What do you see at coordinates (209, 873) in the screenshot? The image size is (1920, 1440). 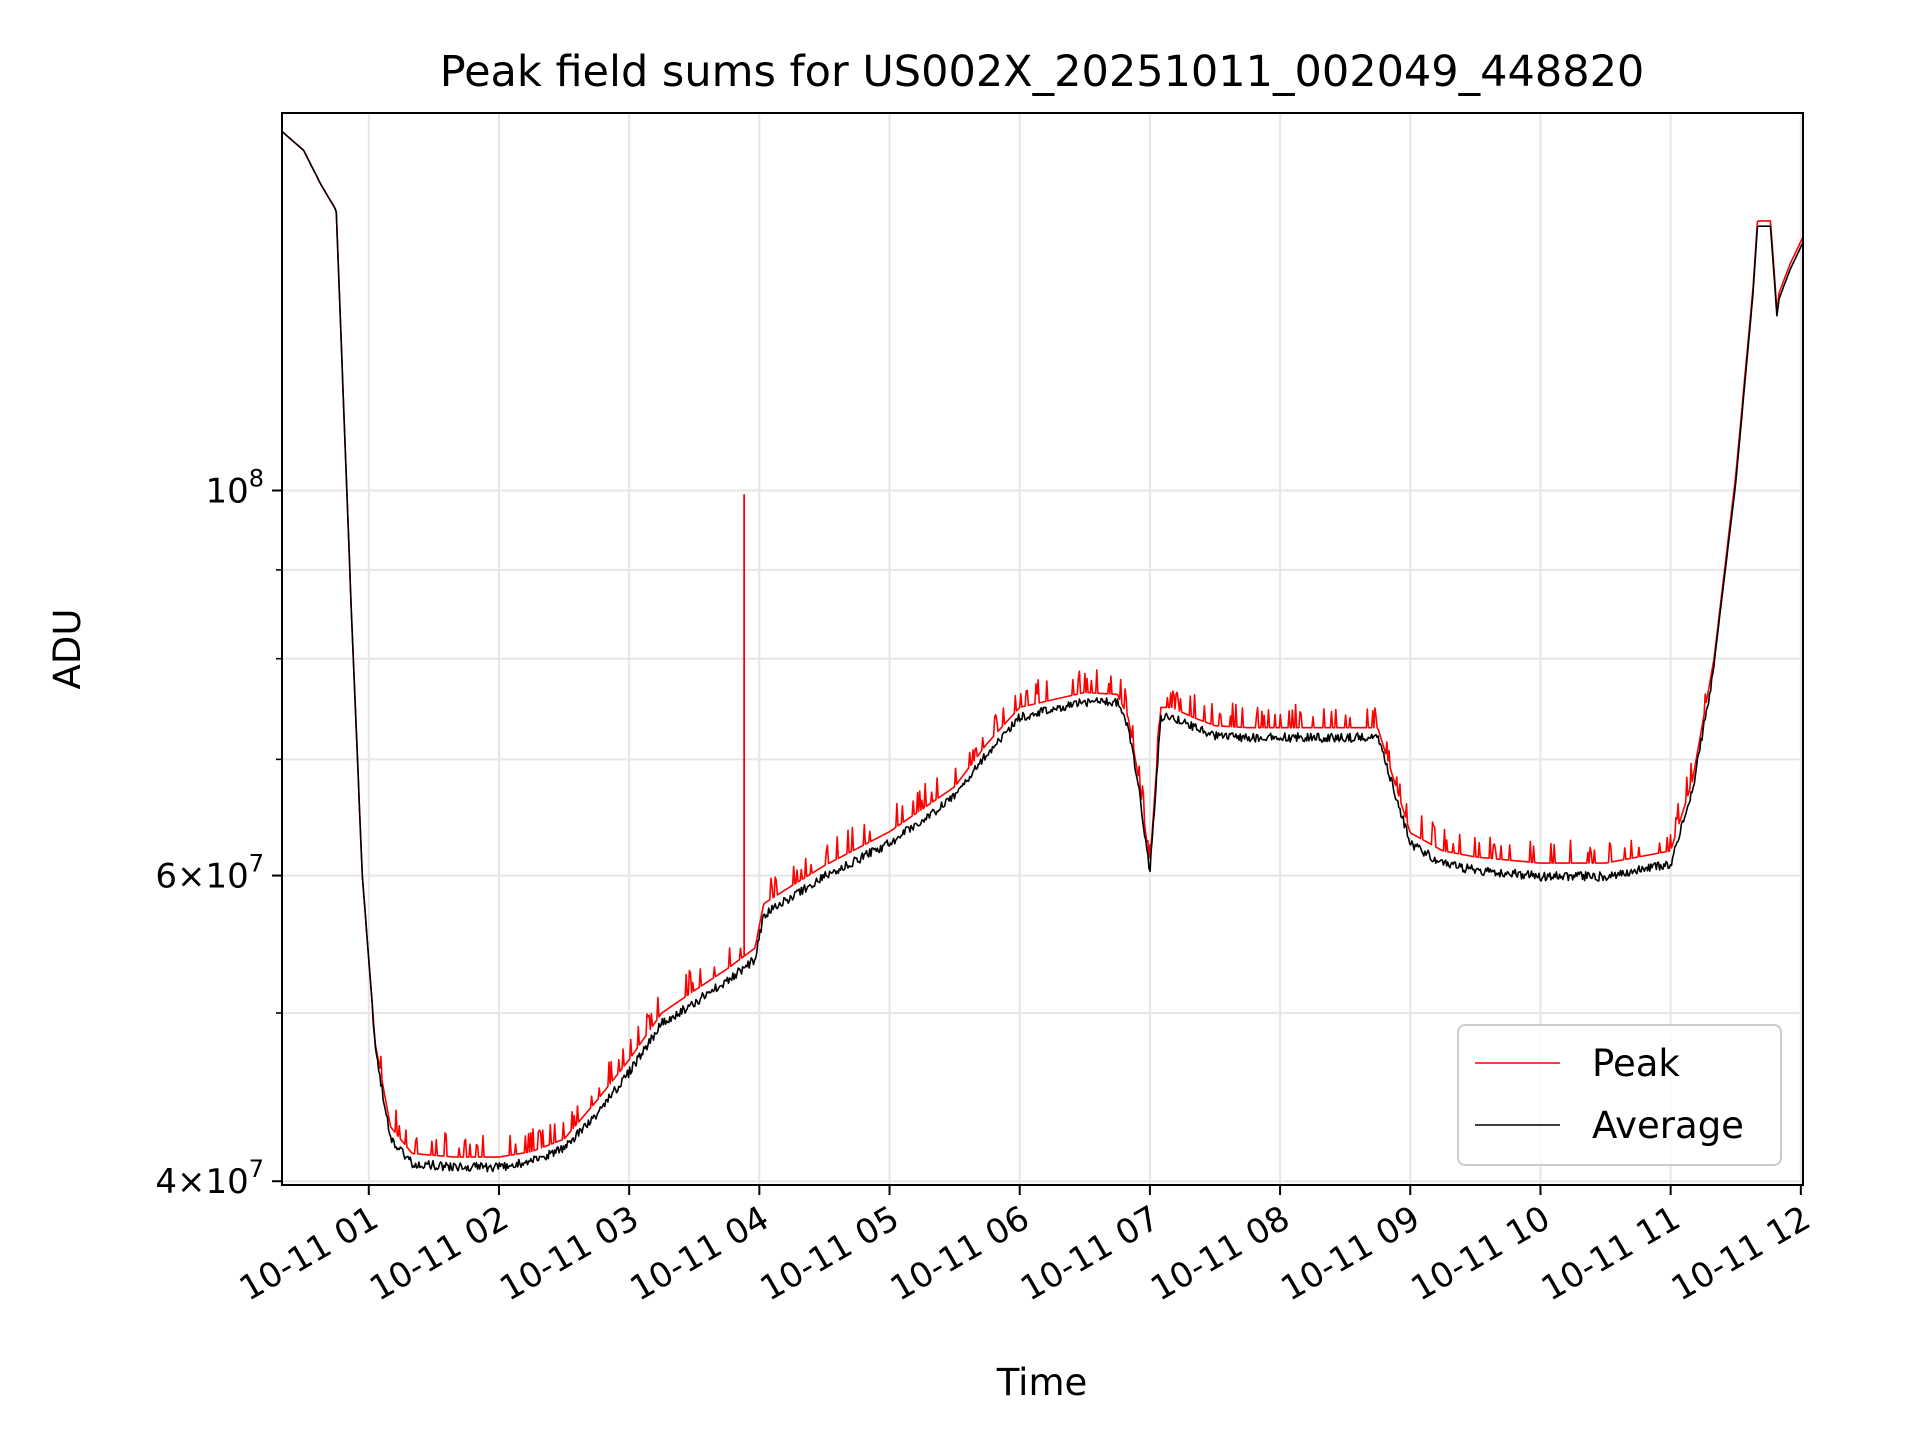 I see `y-tick-label: 6×107` at bounding box center [209, 873].